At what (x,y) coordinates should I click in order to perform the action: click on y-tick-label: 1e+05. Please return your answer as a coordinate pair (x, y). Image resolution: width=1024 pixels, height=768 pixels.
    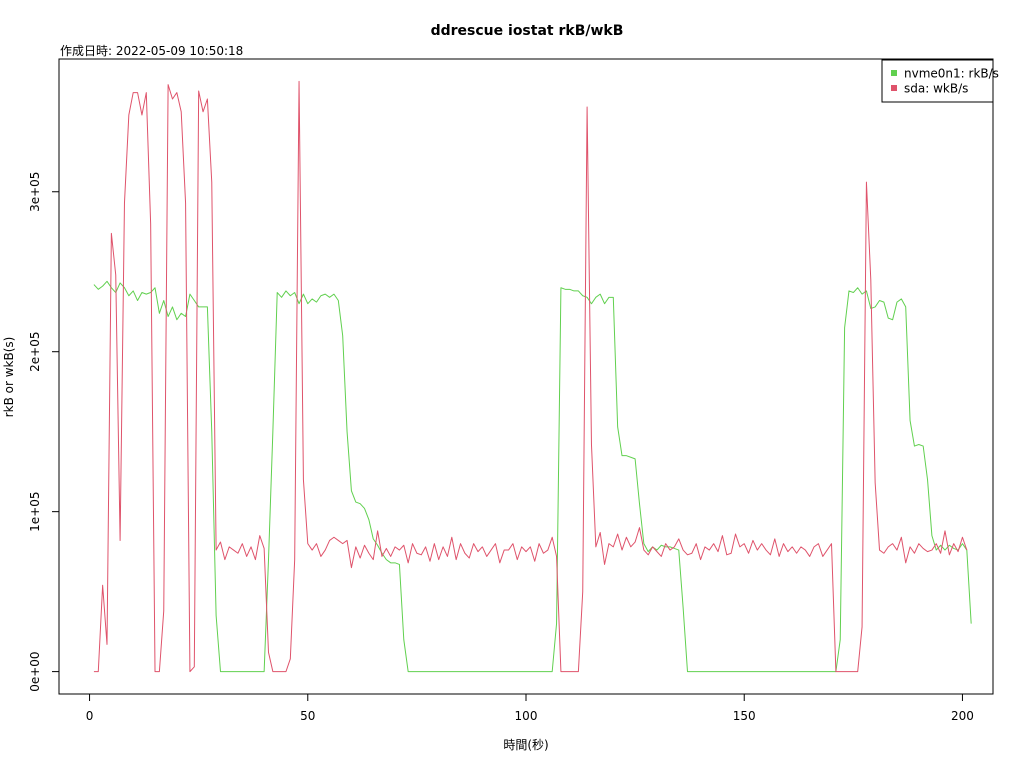
    Looking at the image, I should click on (35, 511).